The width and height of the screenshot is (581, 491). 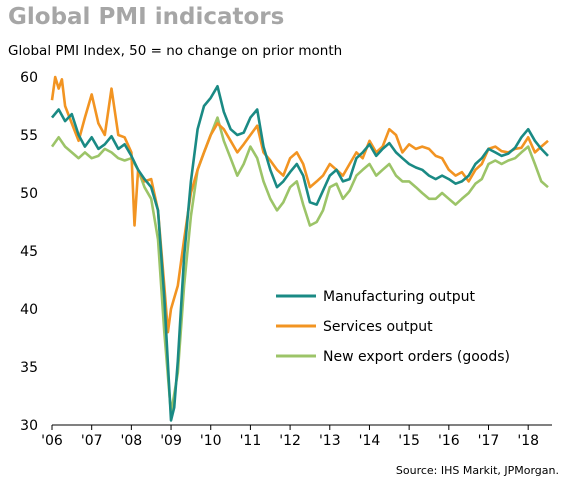 I want to click on y-tick-label: 60, so click(x=29, y=78).